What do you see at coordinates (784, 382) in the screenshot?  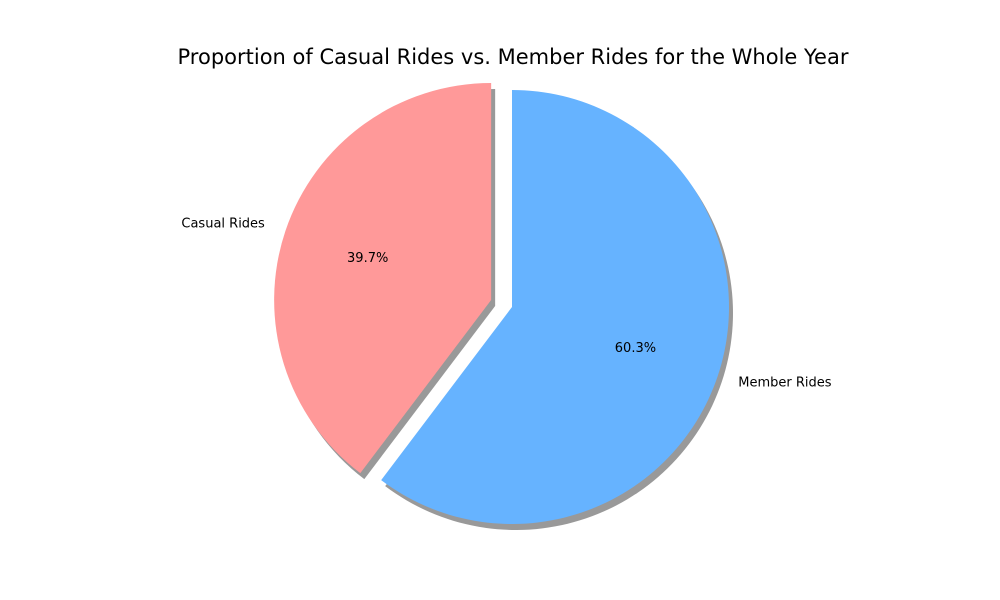 I see `slice-label-member-rides: Member Rides` at bounding box center [784, 382].